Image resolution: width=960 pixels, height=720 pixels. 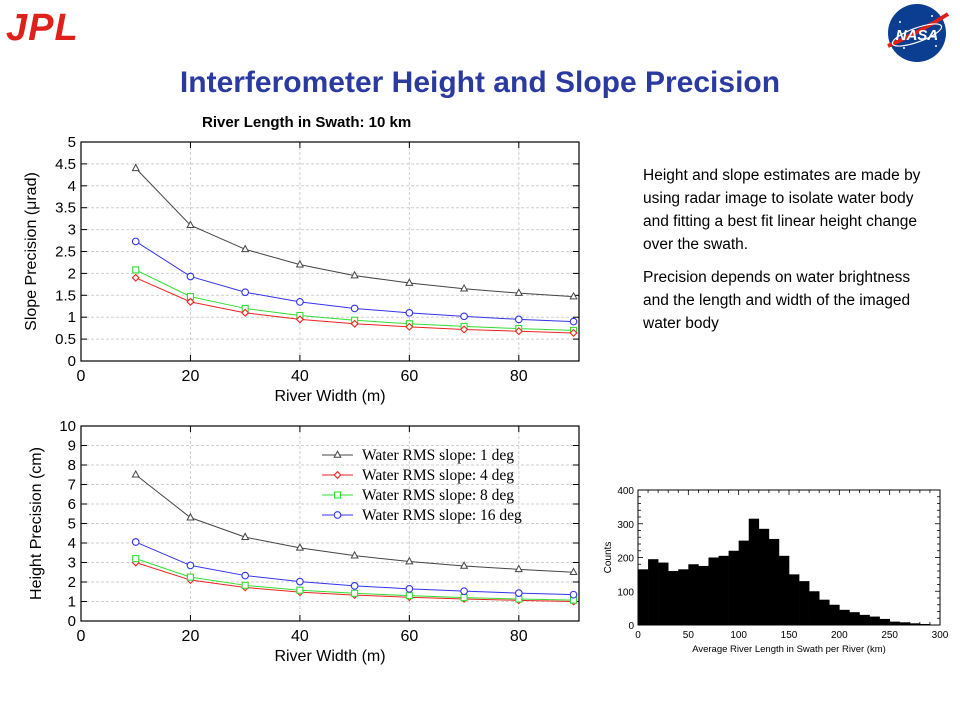 I want to click on height-legend-label-1: Water RMS slope: 4 deg, so click(x=438, y=475).